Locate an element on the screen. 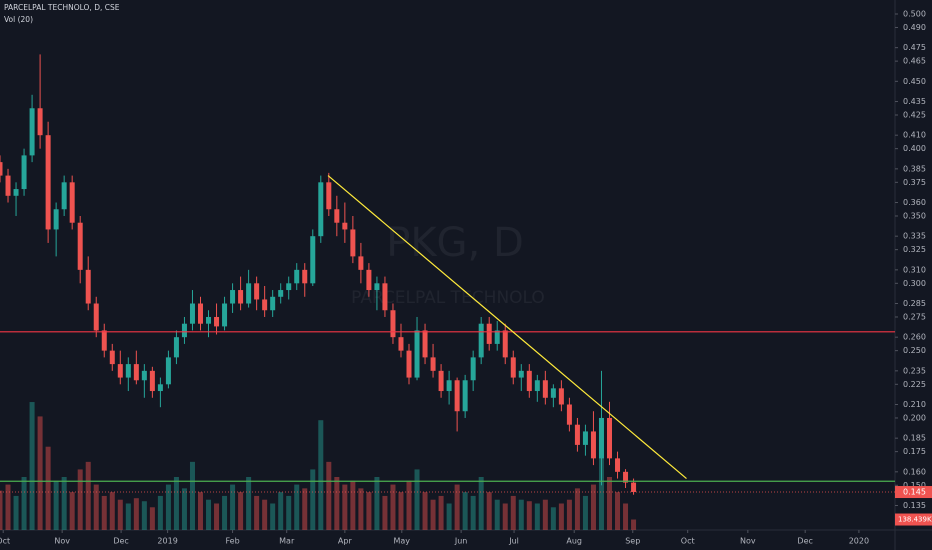 This screenshot has width=932, height=550. last-price-box is located at coordinates (913, 492).